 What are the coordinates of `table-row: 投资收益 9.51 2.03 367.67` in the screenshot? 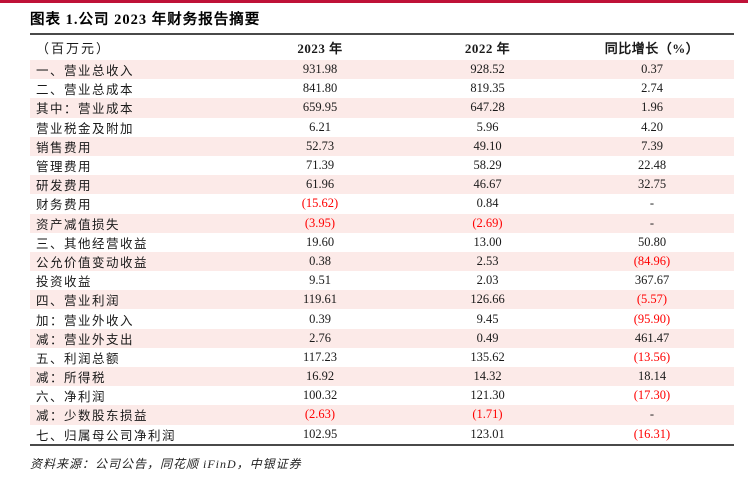 It's located at (382, 280).